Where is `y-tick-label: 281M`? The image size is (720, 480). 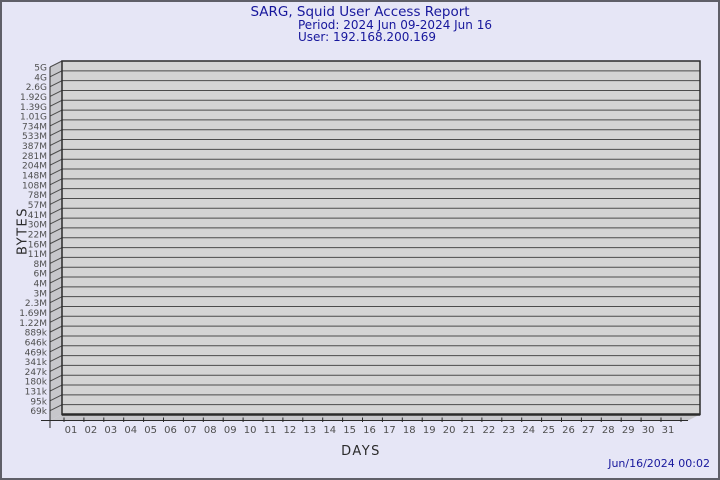 y-tick-label: 281M is located at coordinates (34, 157).